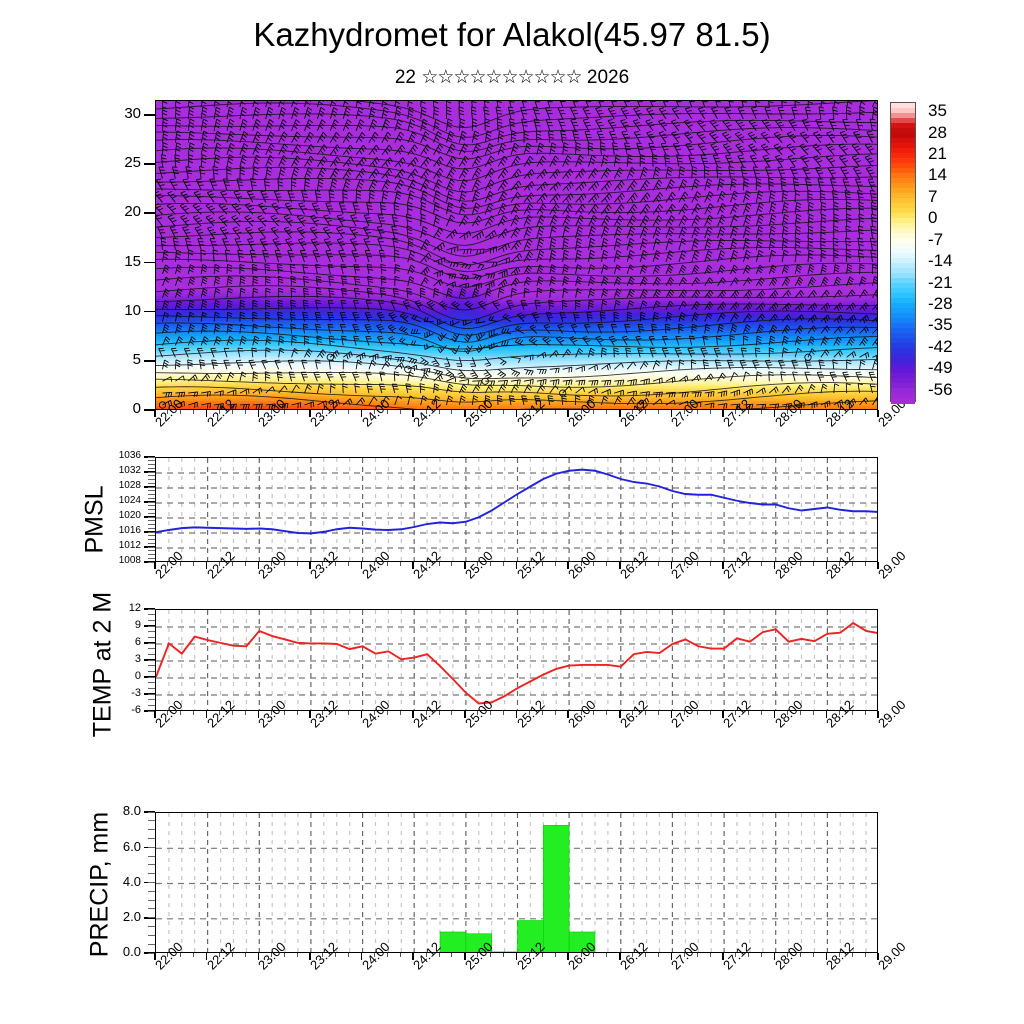  Describe the element at coordinates (892, 713) in the screenshot. I see `x-tick-label: 29.00` at that location.